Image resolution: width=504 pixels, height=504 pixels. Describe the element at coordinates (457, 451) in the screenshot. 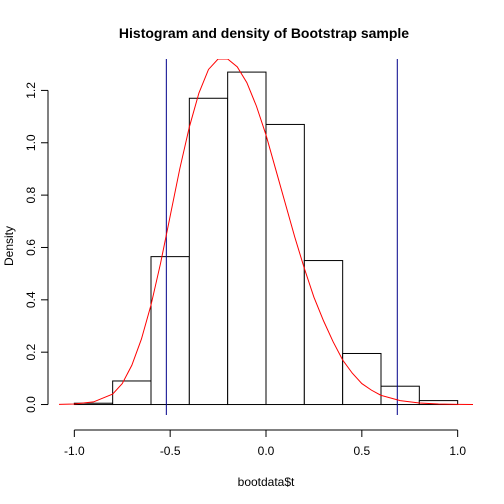

I see `x-tick-label: 1.0` at that location.